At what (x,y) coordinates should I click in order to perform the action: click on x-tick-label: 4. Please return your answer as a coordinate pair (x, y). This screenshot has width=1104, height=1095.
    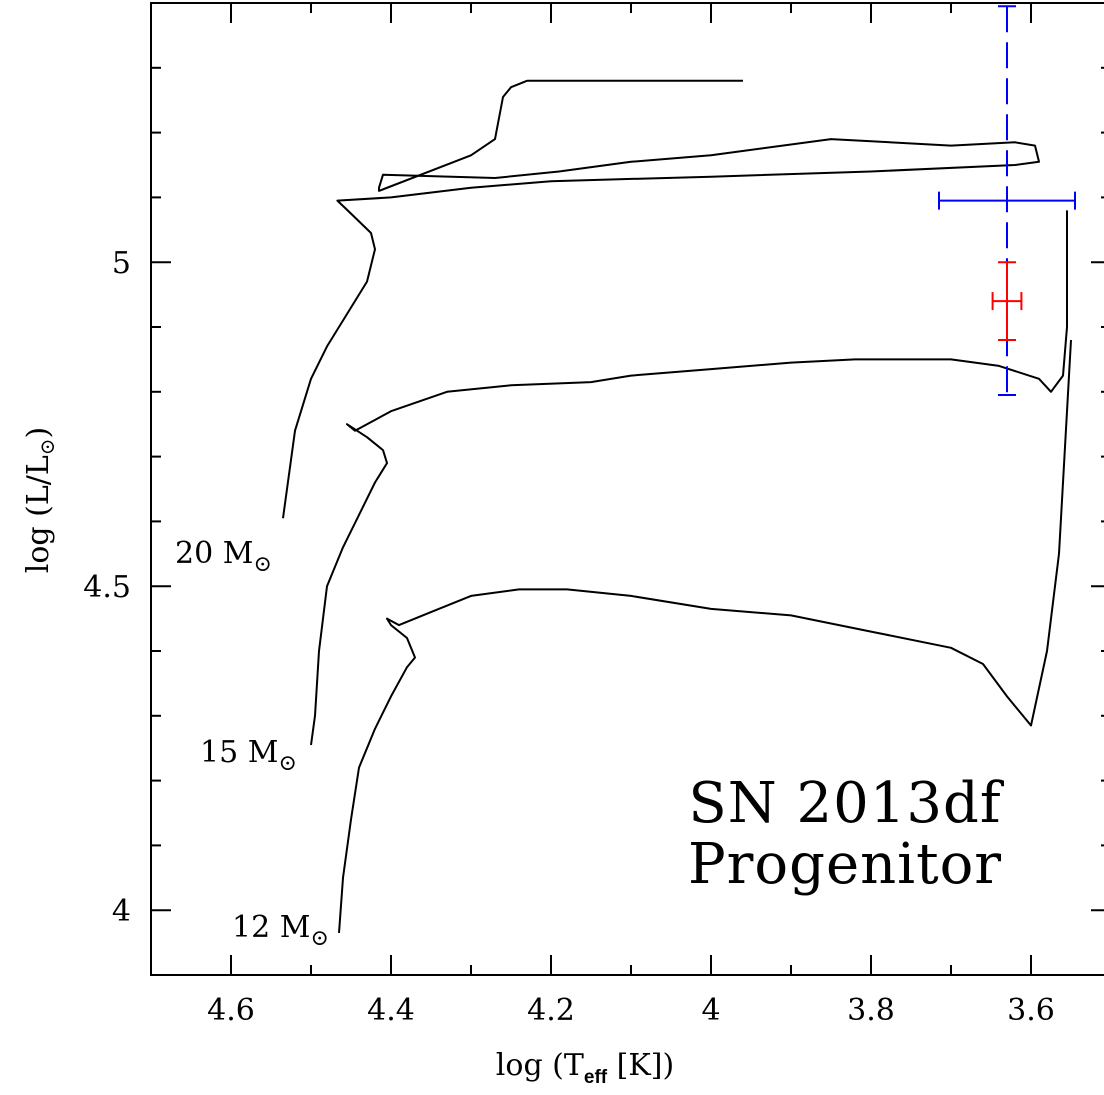
    Looking at the image, I should click on (710, 1010).